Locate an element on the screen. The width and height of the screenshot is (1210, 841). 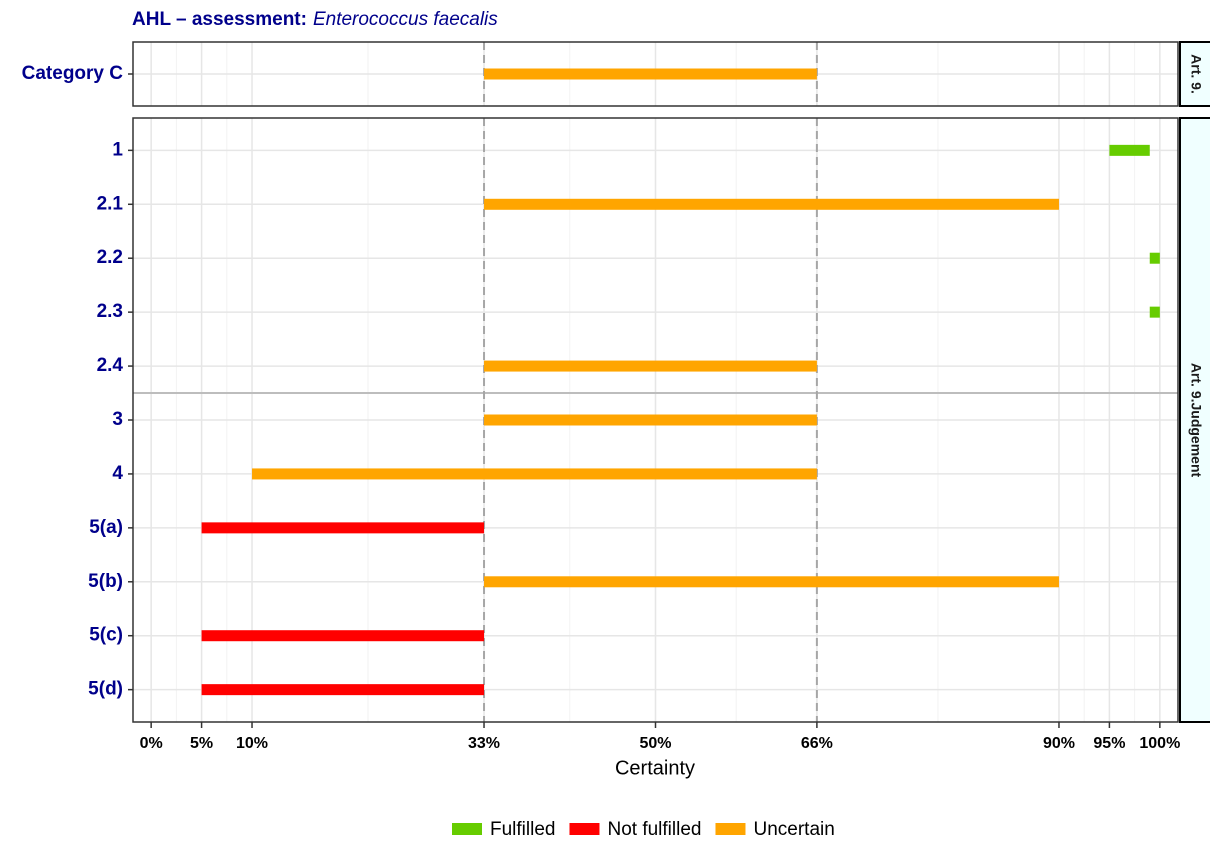
legend-label: Uncertain is located at coordinates (793, 829).